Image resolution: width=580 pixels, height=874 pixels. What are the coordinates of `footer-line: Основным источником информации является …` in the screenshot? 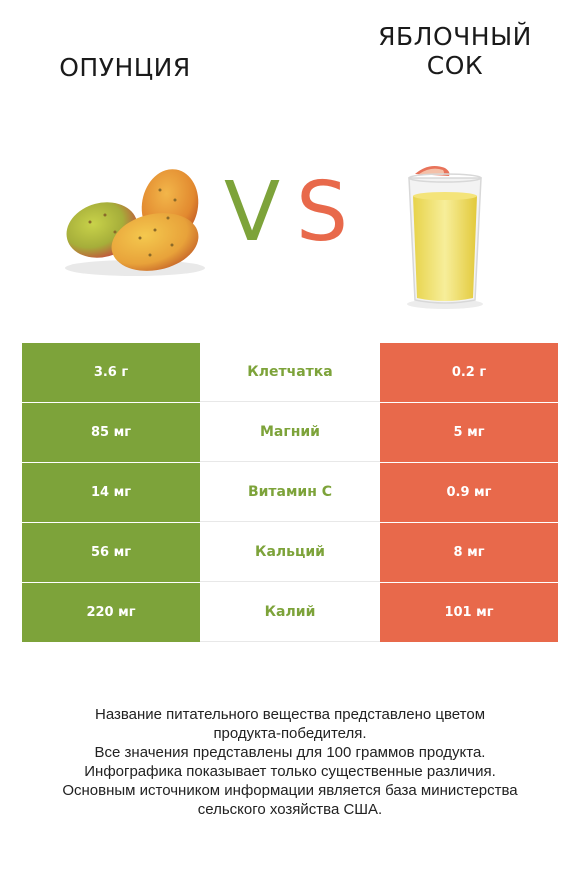 It's located at (290, 790).